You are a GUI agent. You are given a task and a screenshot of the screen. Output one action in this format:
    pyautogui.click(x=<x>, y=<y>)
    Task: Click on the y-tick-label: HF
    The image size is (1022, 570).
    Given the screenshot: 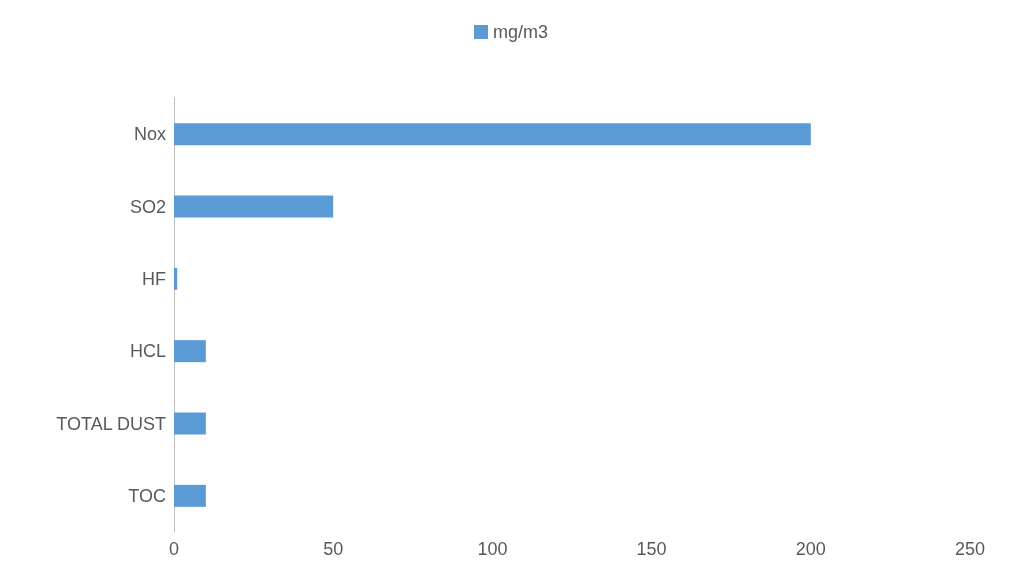 What is the action you would take?
    pyautogui.click(x=154, y=278)
    